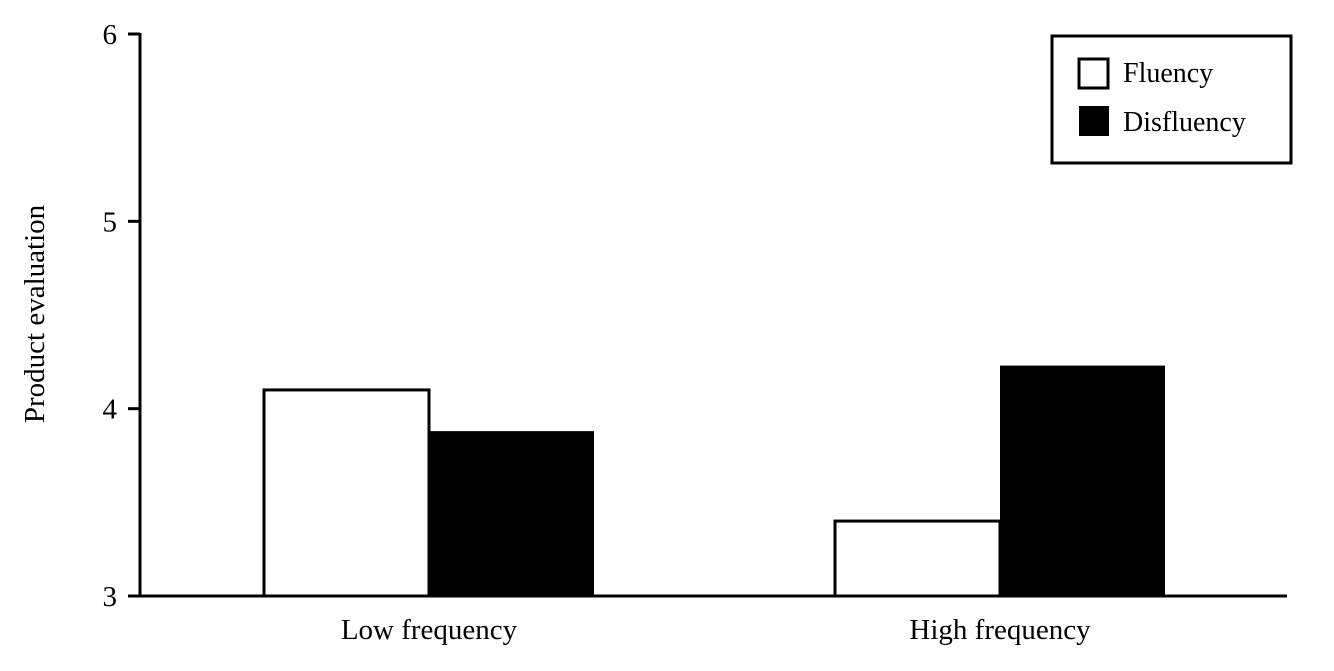  Describe the element at coordinates (1082, 480) in the screenshot. I see `bar-disfluency-high-frequency` at that location.